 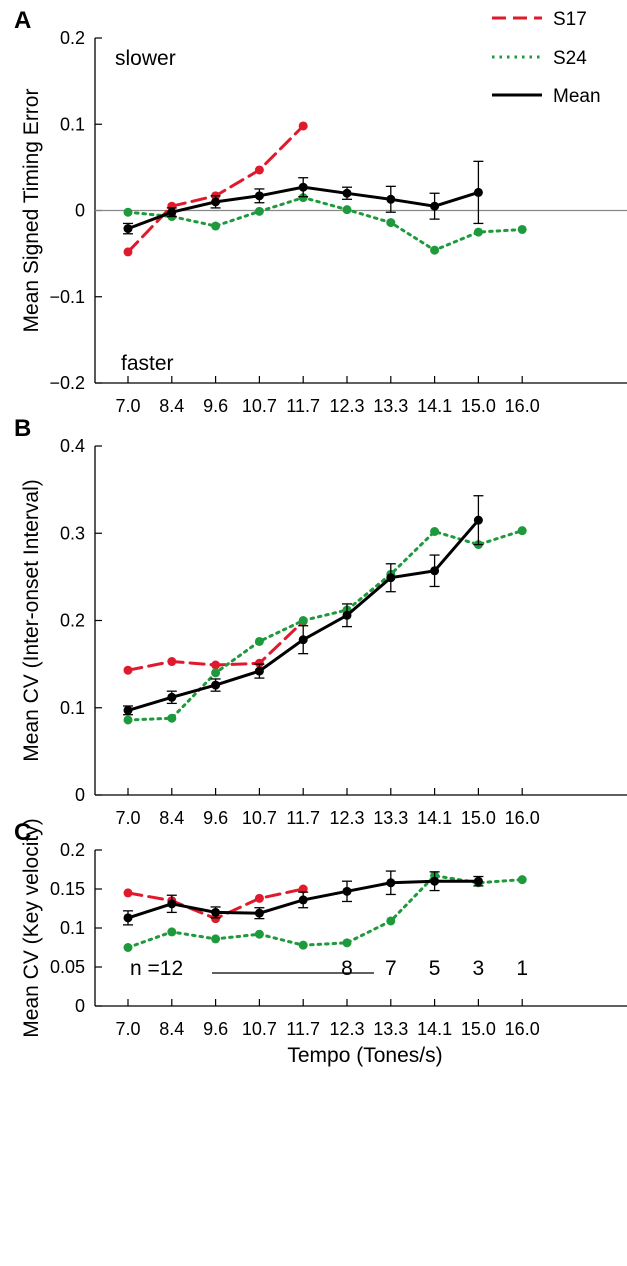 What do you see at coordinates (478, 1029) in the screenshot?
I see `panel-c-x-tick-label: 15.0` at bounding box center [478, 1029].